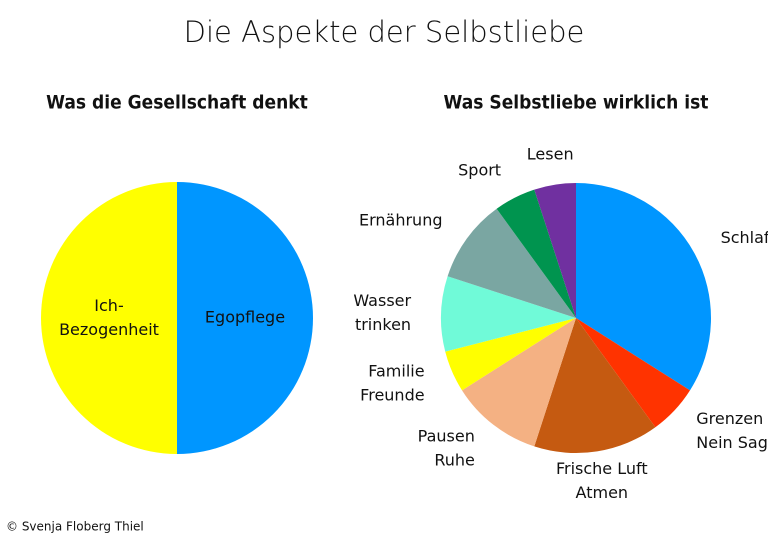  Describe the element at coordinates (550, 154) in the screenshot. I see `slice-label: Lesen` at that location.